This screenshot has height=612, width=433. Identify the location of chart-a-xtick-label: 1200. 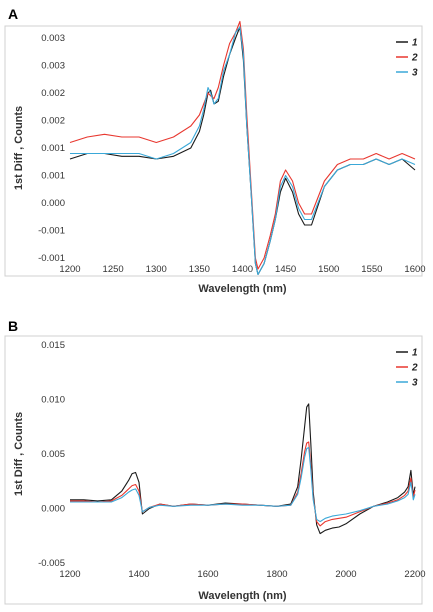
(69, 269).